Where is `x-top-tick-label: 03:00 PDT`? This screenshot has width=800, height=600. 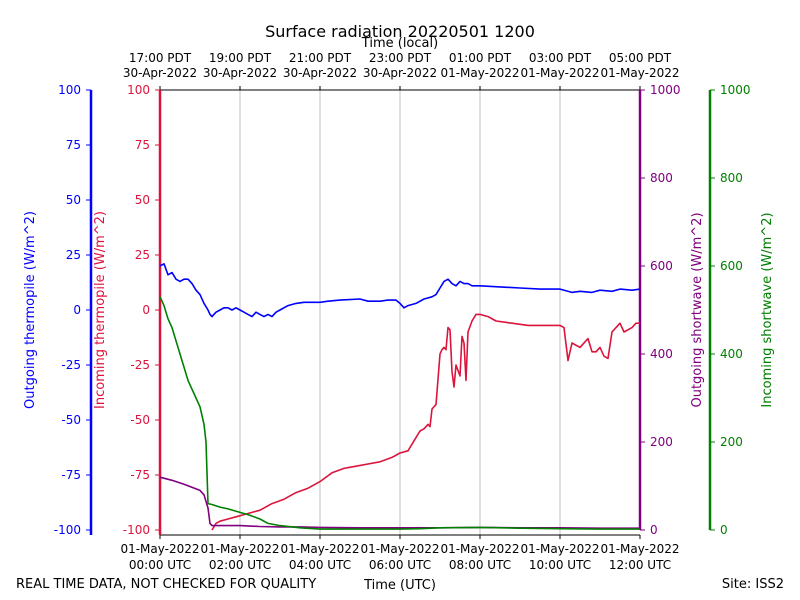
x-top-tick-label: 03:00 PDT is located at coordinates (560, 58).